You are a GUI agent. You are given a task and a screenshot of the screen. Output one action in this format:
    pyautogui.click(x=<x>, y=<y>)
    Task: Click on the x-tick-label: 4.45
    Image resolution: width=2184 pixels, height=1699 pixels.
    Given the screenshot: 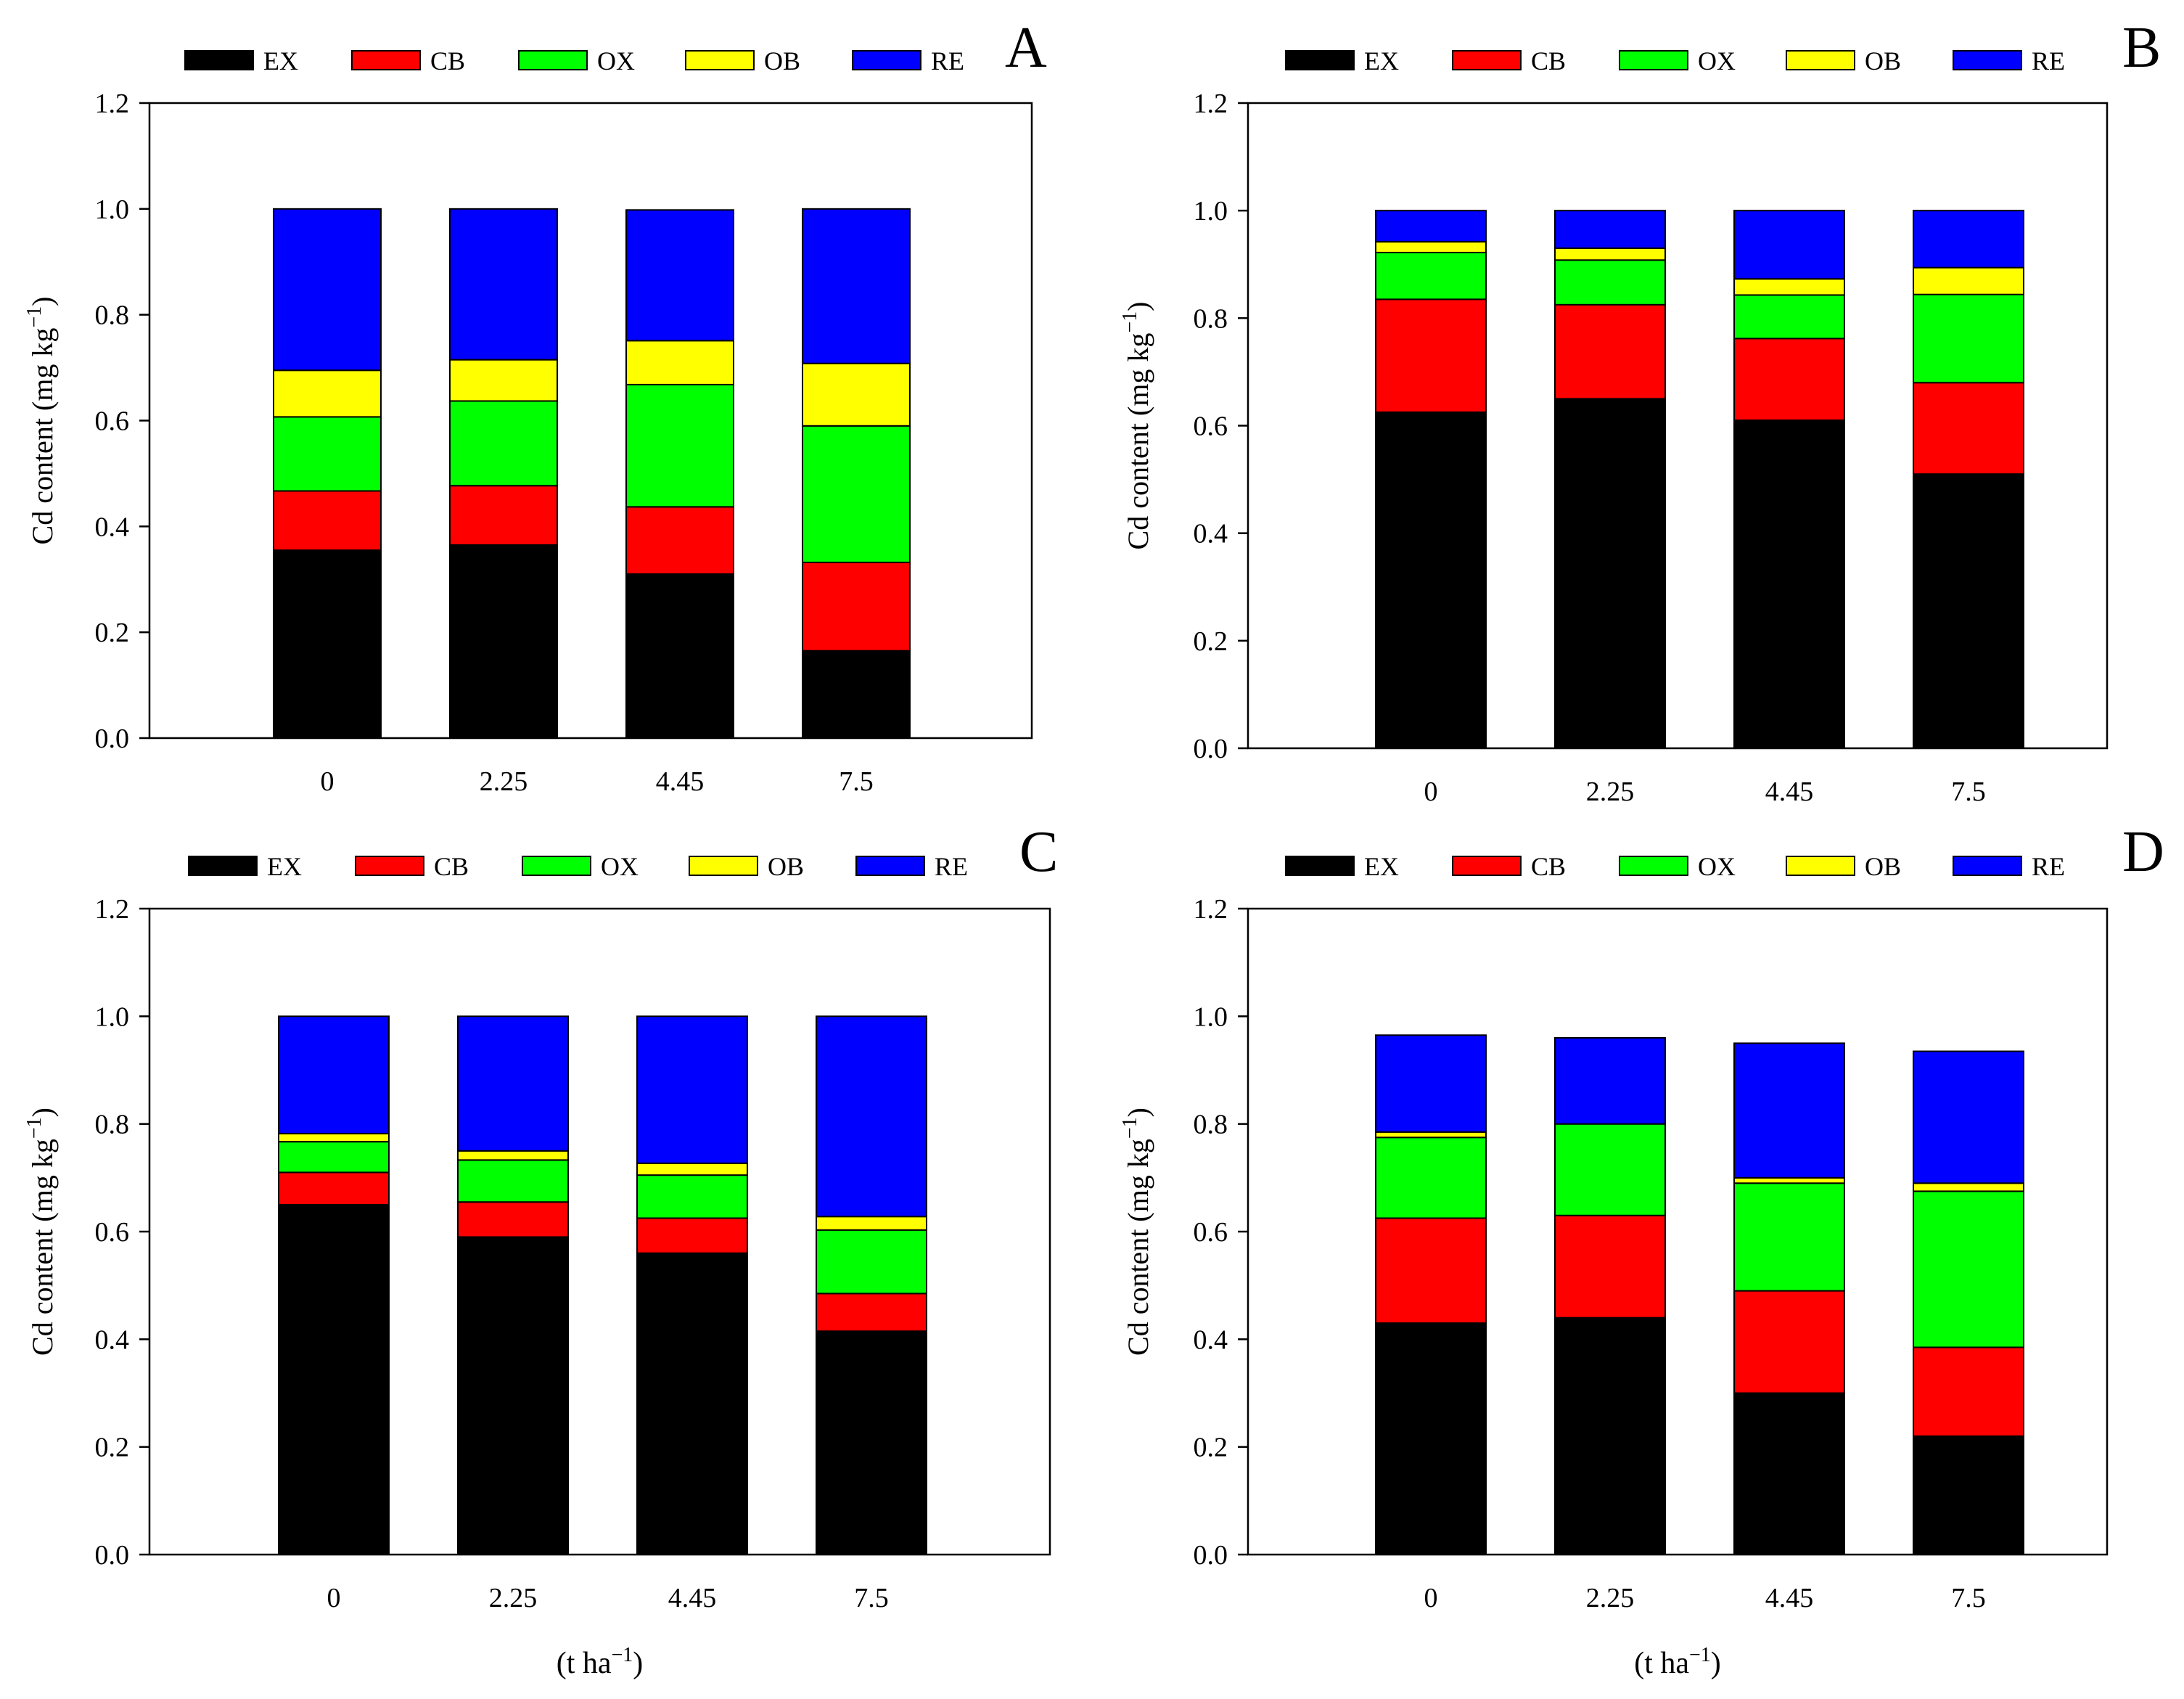 What is the action you would take?
    pyautogui.click(x=692, y=1598)
    